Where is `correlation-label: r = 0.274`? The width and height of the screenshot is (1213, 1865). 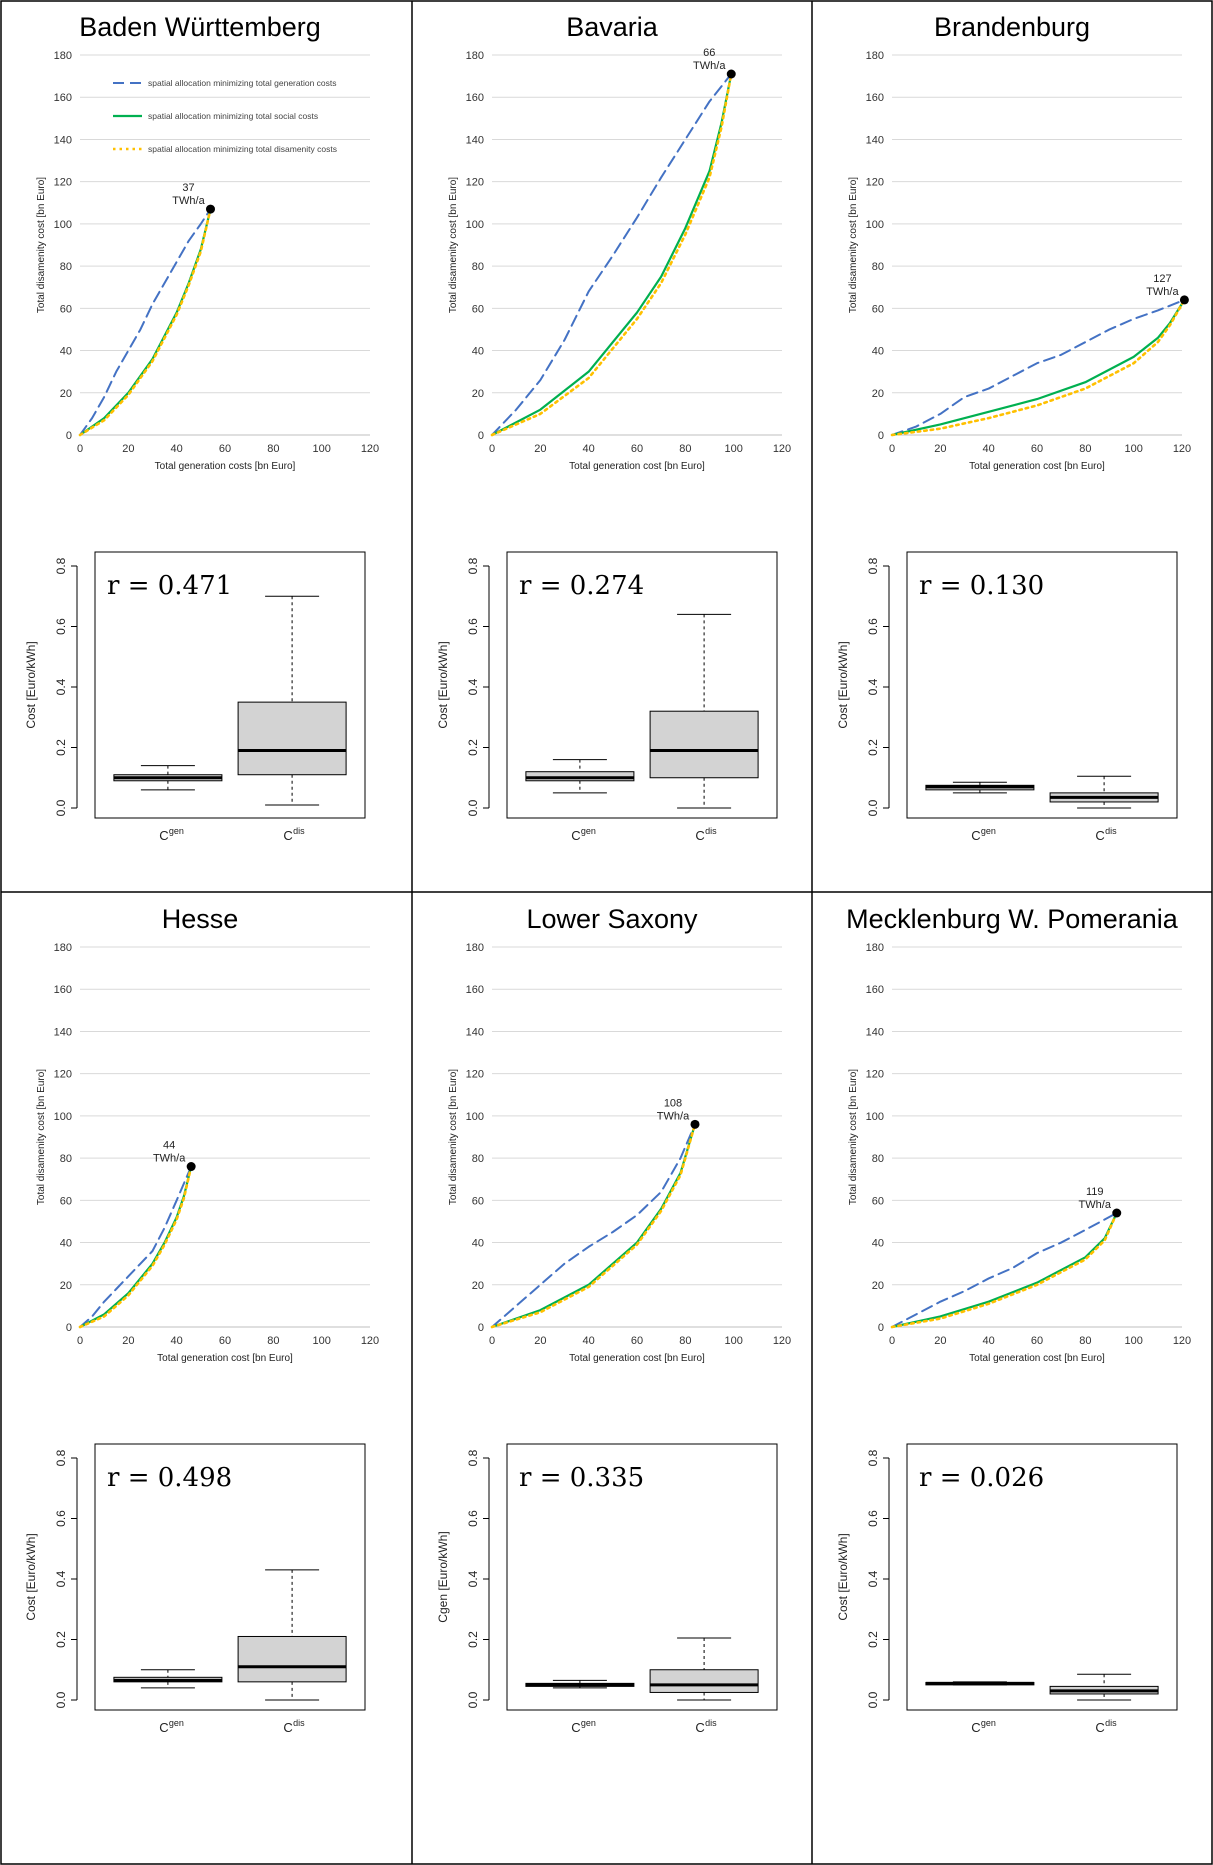 correlation-label: r = 0.274 is located at coordinates (581, 586).